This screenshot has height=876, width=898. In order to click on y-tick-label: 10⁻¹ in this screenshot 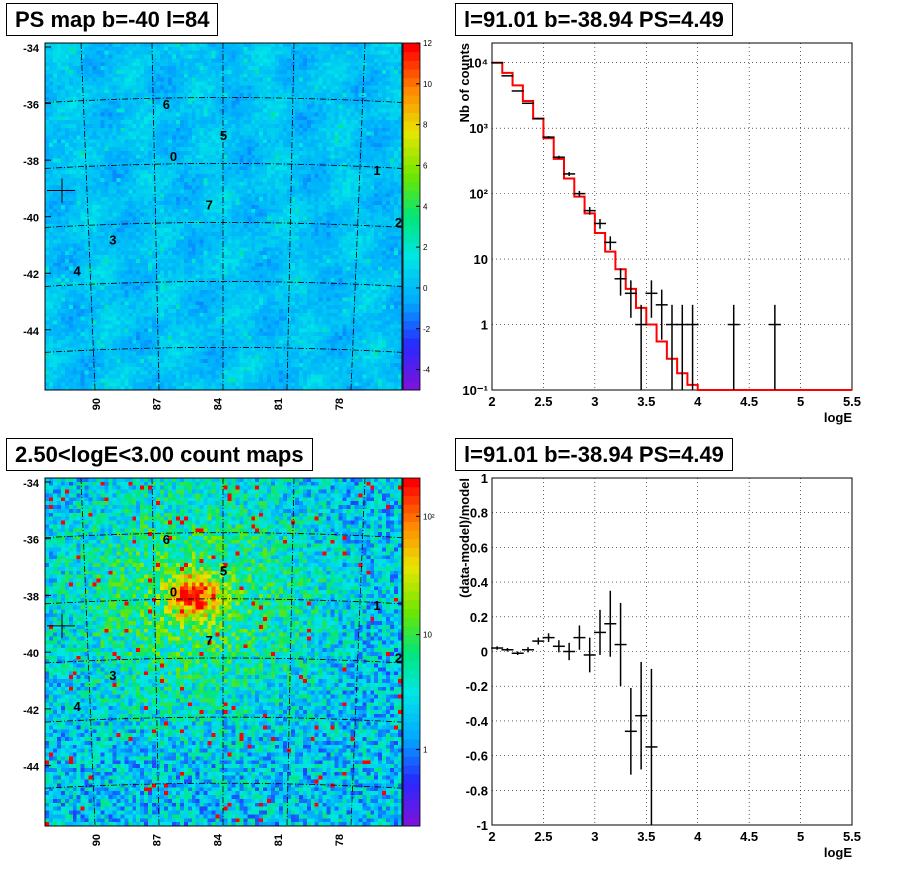, I will do `click(475, 390)`.